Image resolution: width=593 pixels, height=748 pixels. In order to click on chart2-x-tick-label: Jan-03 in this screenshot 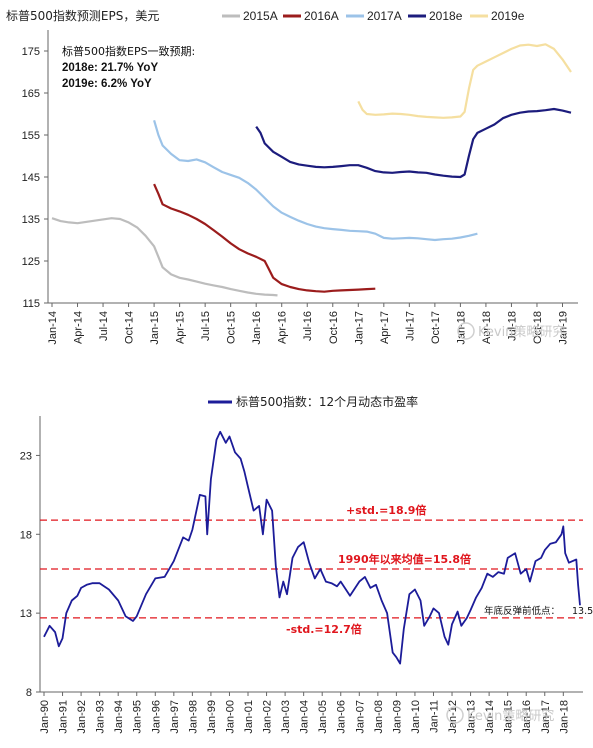, I will do `click(286, 717)`.